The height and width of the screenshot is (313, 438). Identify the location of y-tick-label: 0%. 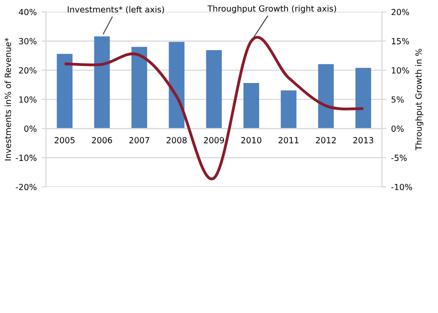
(30, 129).